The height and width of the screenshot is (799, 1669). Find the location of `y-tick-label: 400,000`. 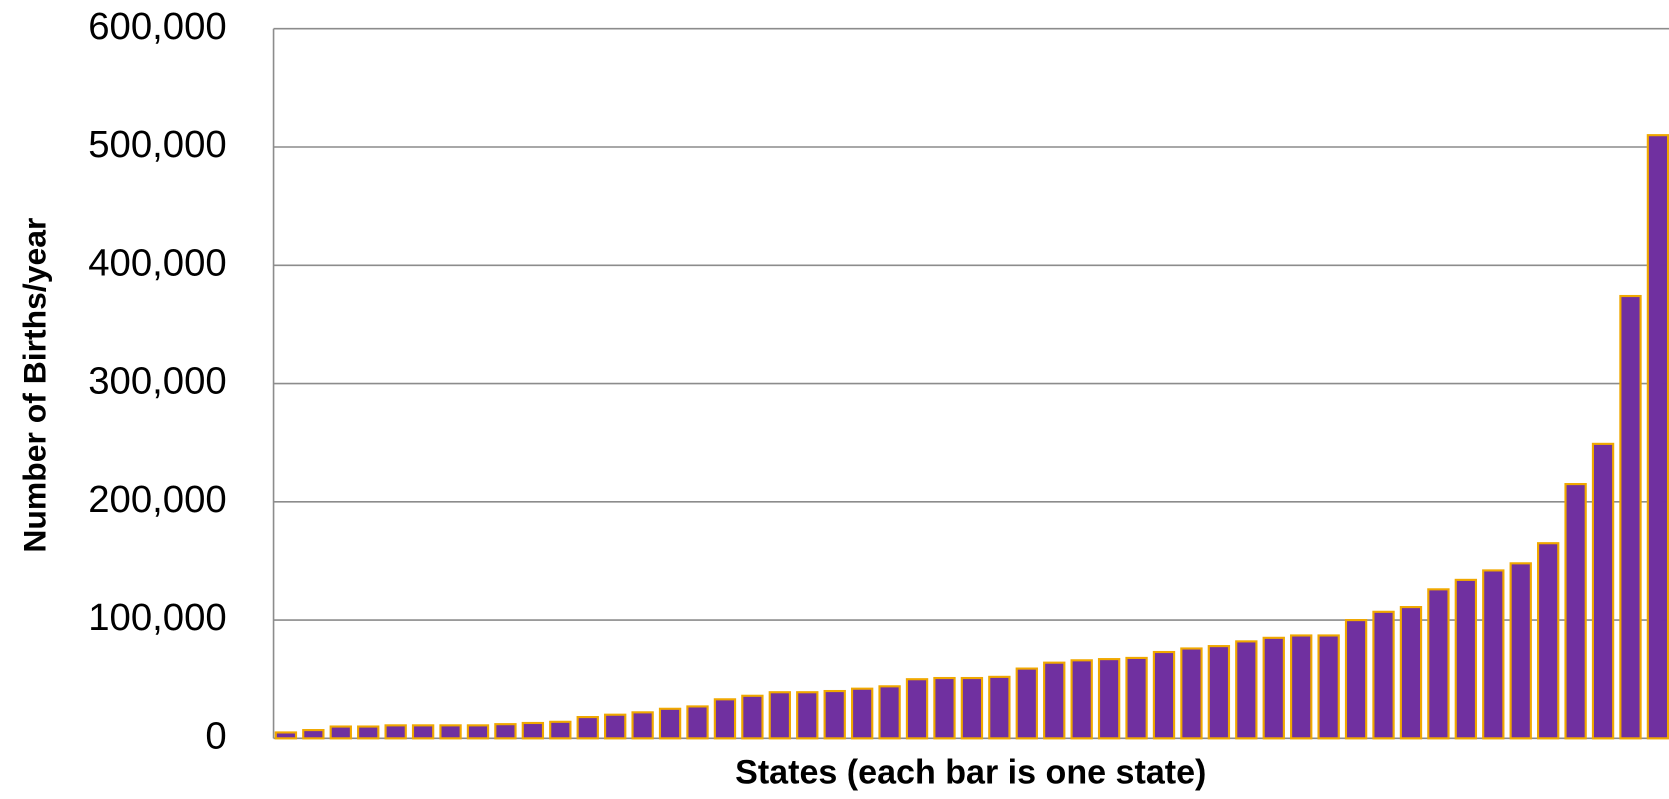

y-tick-label: 400,000 is located at coordinates (157, 262).